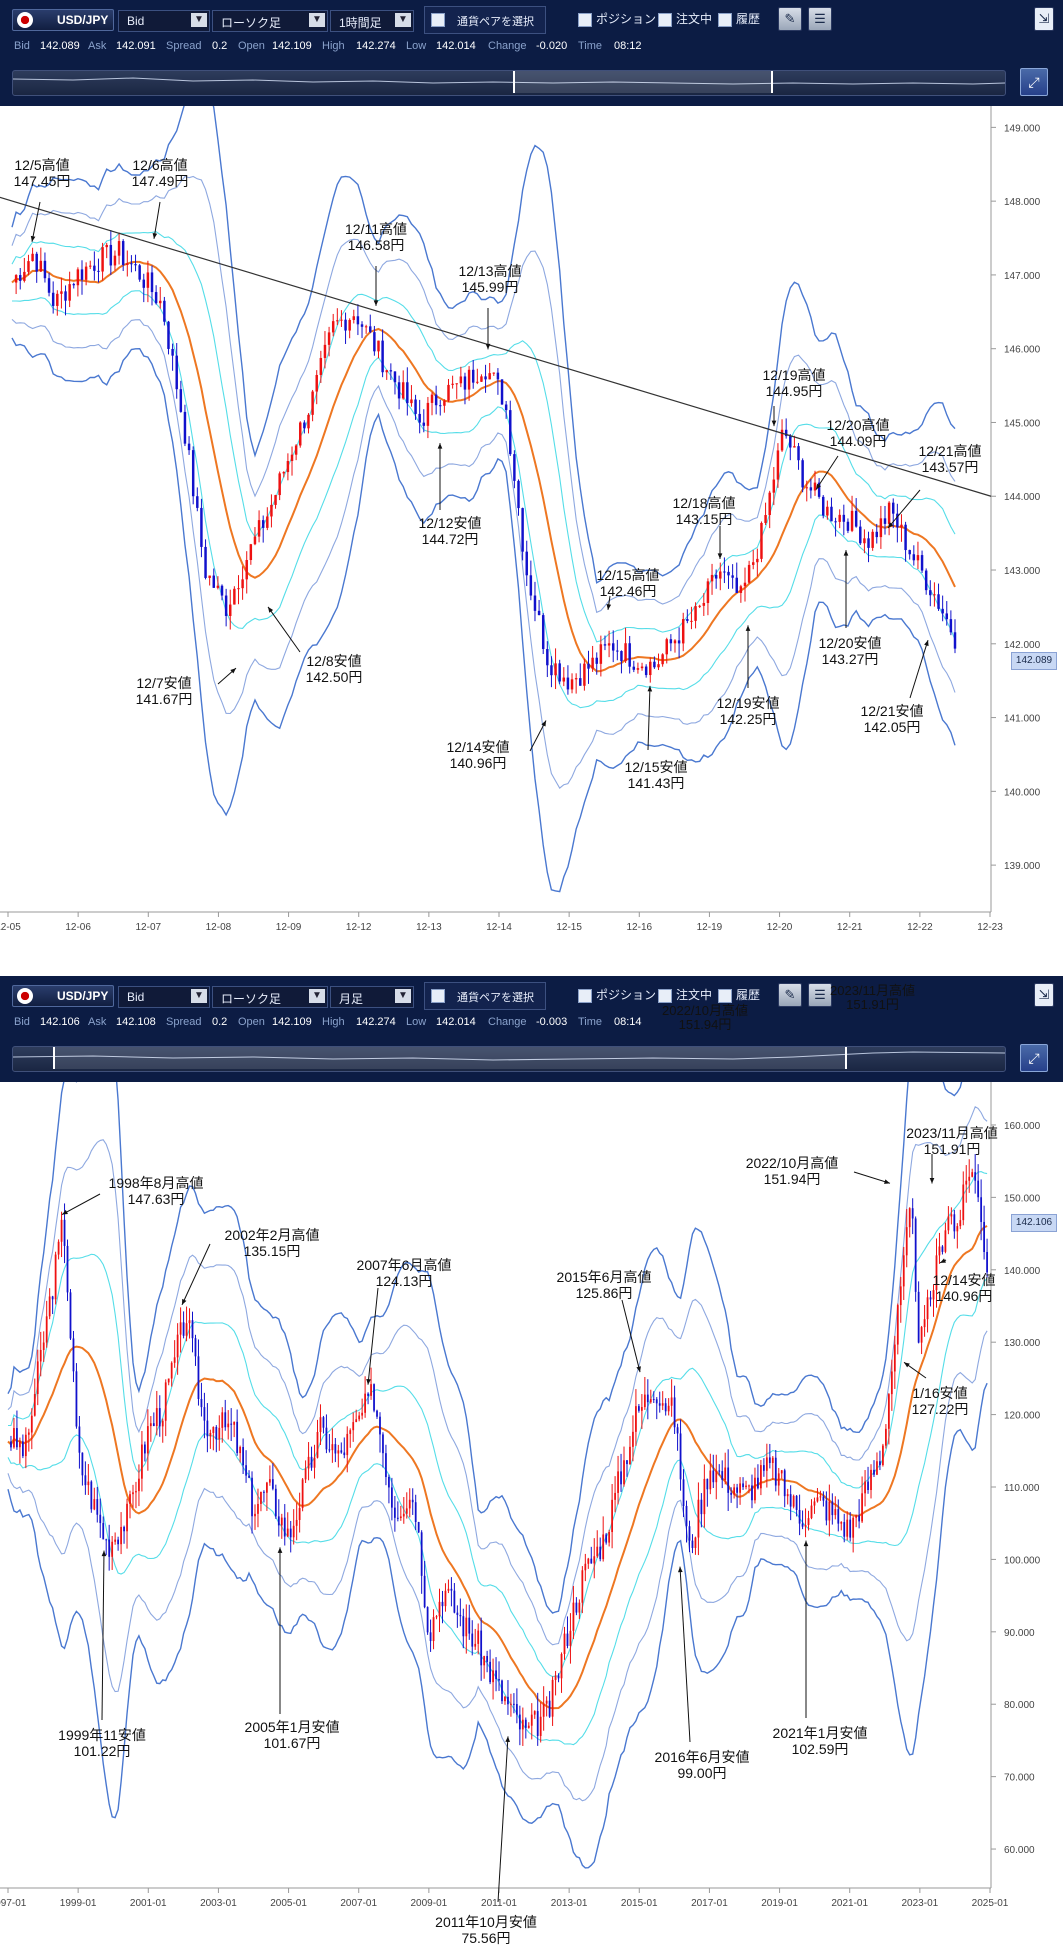  What do you see at coordinates (450, 539) in the screenshot?
I see `annotation-price: 144.72円` at bounding box center [450, 539].